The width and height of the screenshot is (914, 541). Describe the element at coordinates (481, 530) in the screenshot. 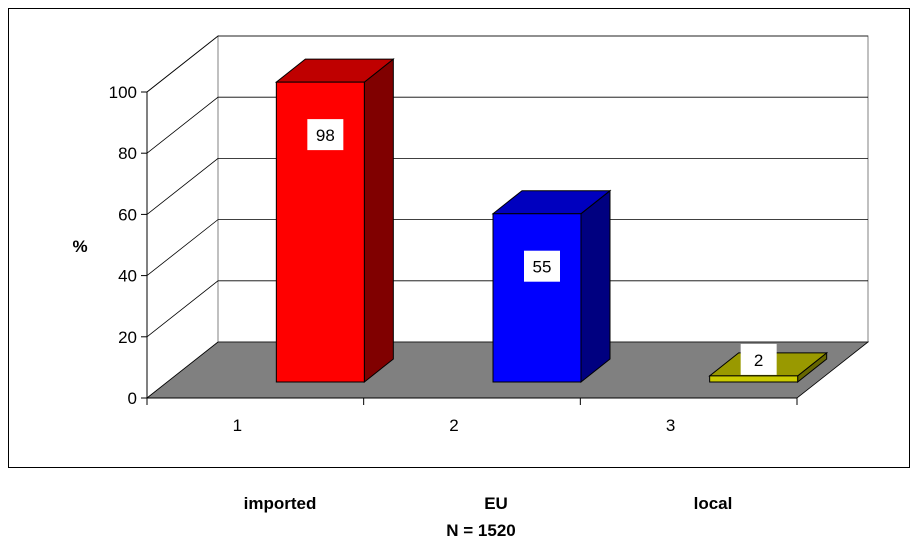

I see `sample-size-note: N = 1520` at that location.